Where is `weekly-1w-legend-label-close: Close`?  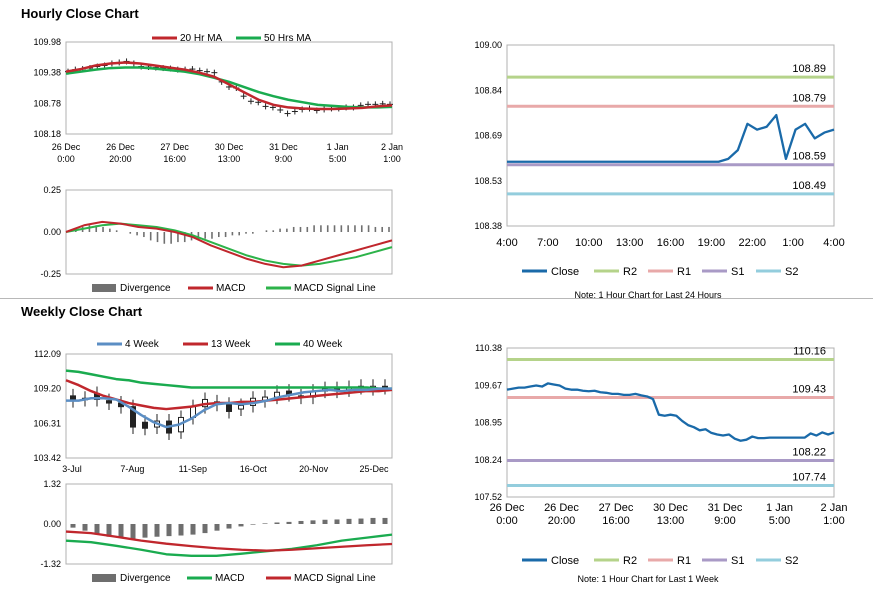 weekly-1w-legend-label-close: Close is located at coordinates (565, 561).